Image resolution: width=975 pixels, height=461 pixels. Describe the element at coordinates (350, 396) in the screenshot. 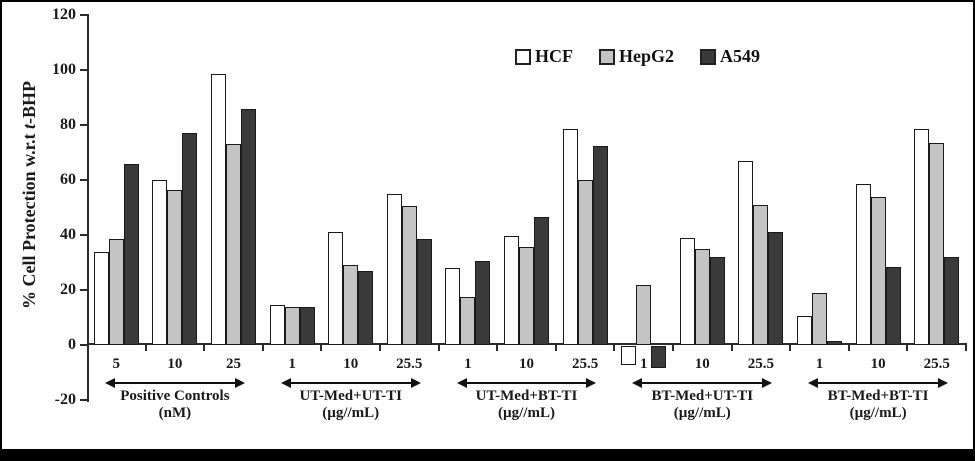

I see `group-name: UT-Med+UT-TI` at that location.